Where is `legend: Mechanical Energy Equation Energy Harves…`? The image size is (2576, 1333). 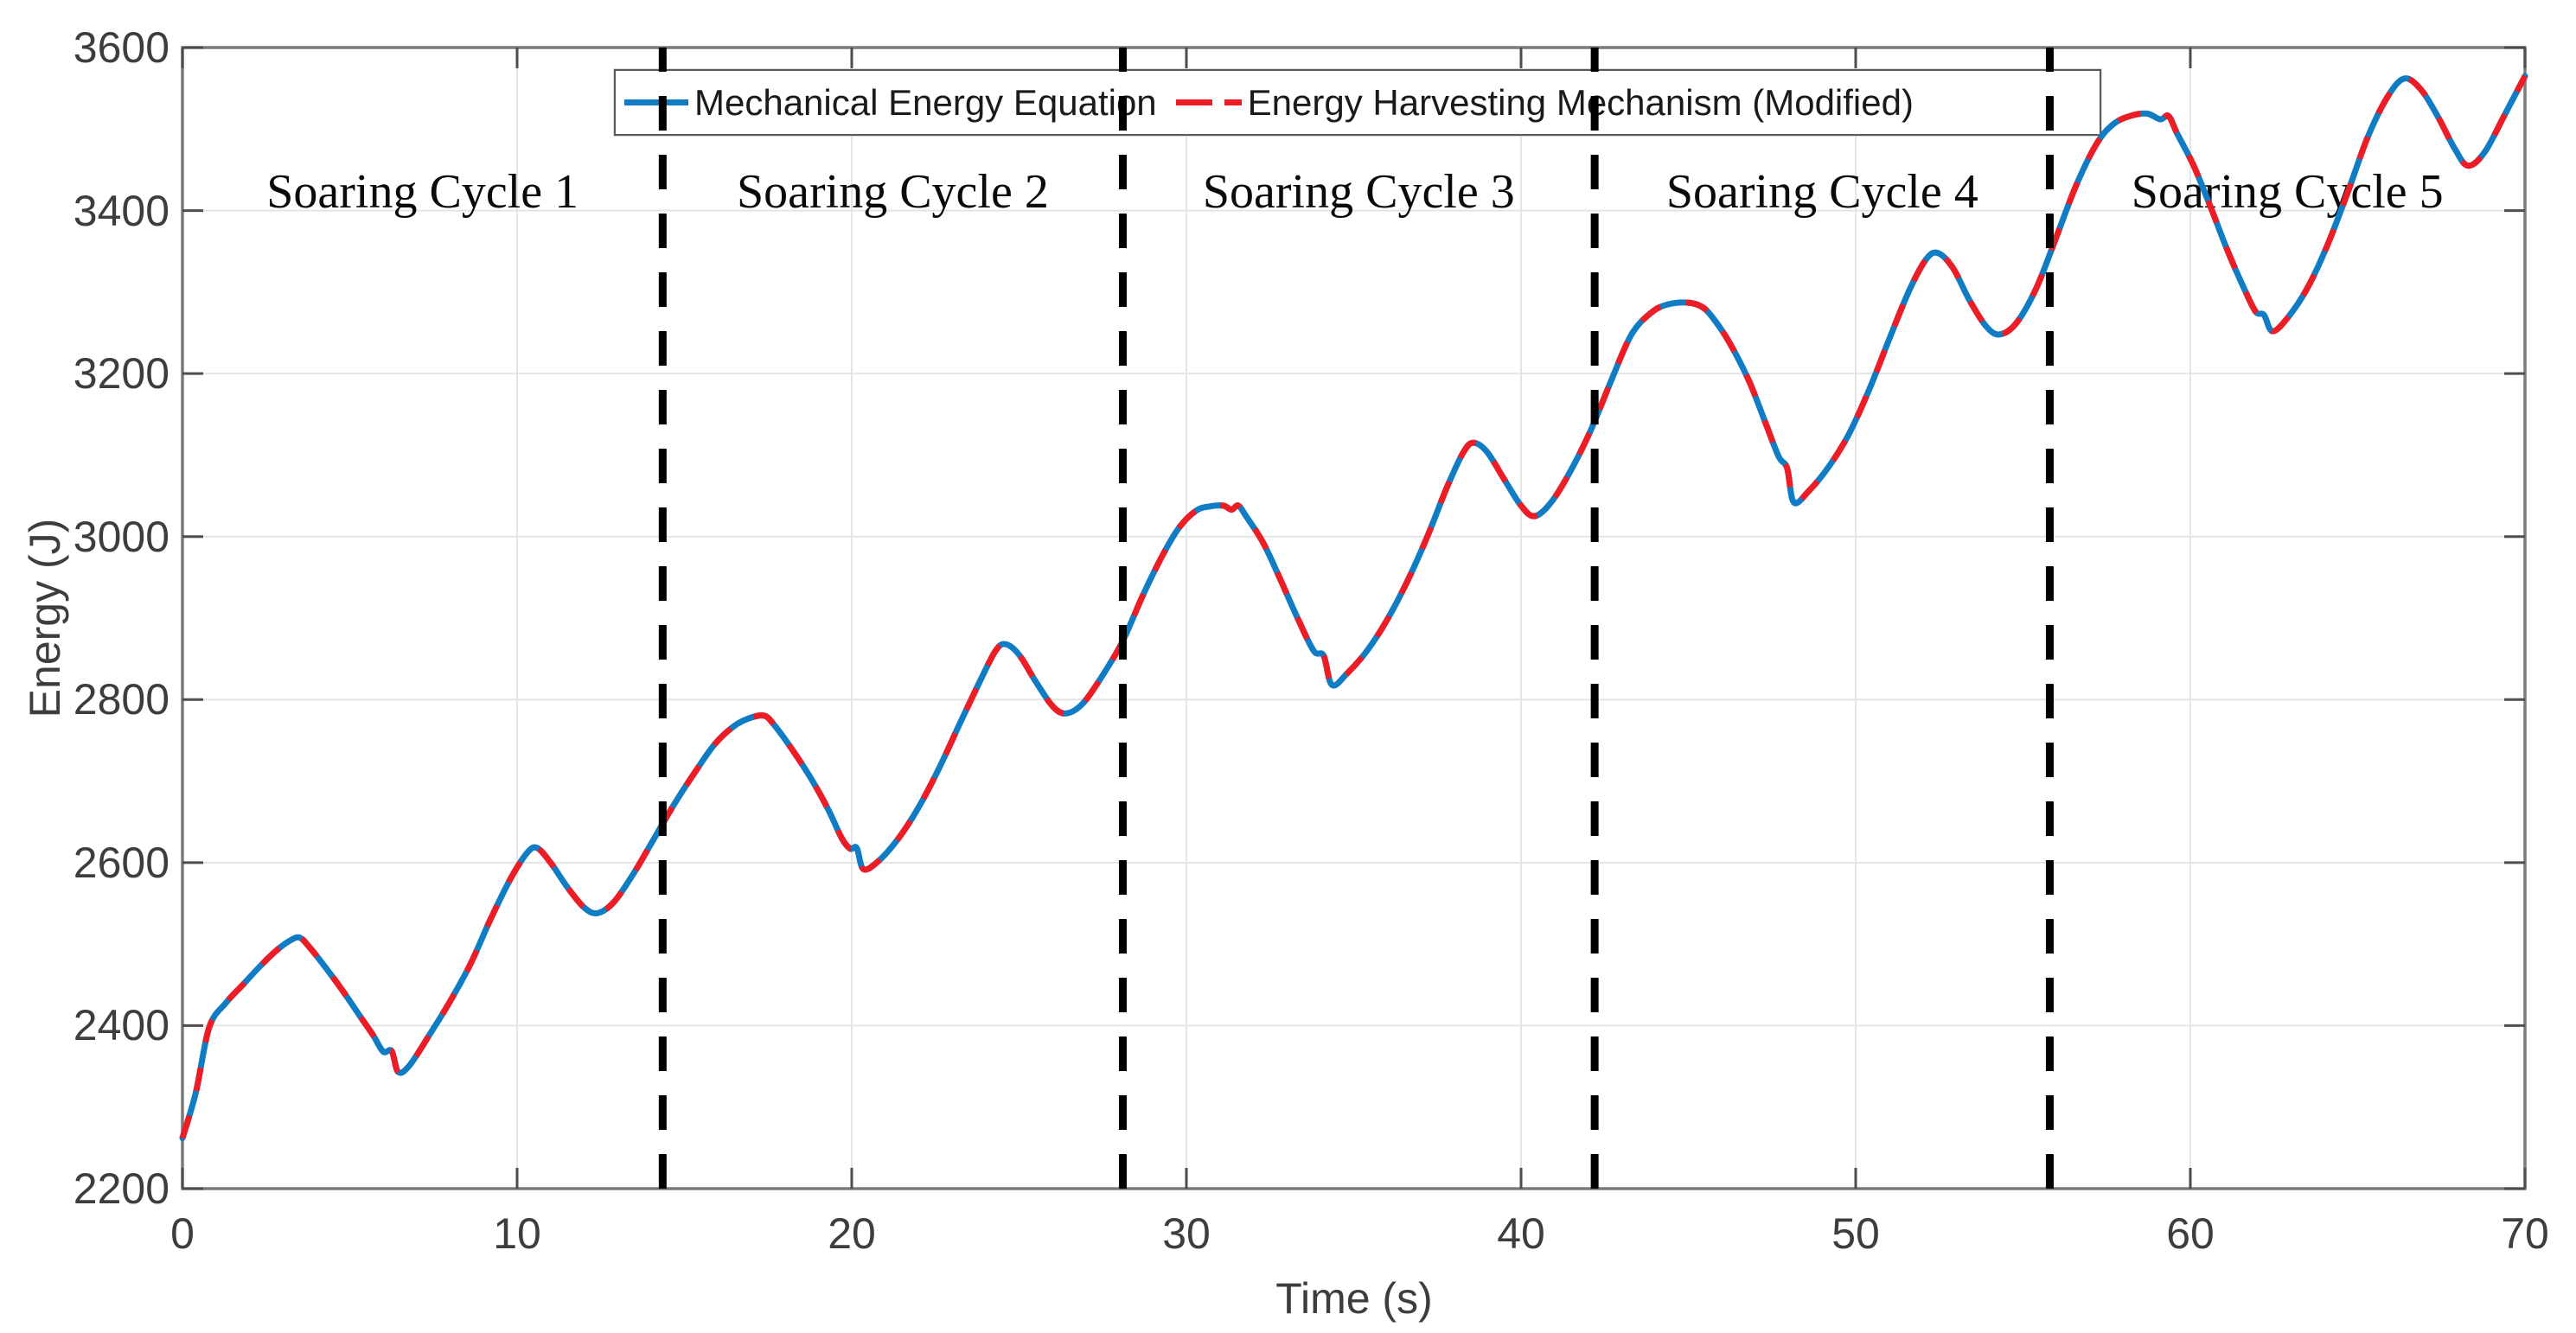
legend: Mechanical Energy Equation Energy Harves… is located at coordinates (1357, 102).